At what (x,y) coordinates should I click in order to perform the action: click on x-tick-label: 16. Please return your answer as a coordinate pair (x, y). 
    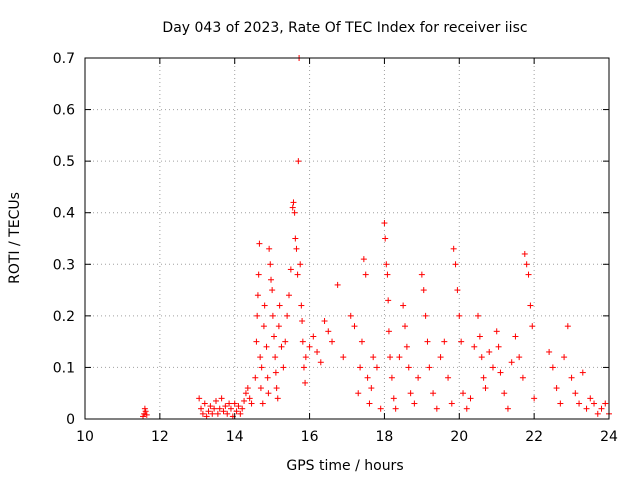
    Looking at the image, I should click on (310, 437).